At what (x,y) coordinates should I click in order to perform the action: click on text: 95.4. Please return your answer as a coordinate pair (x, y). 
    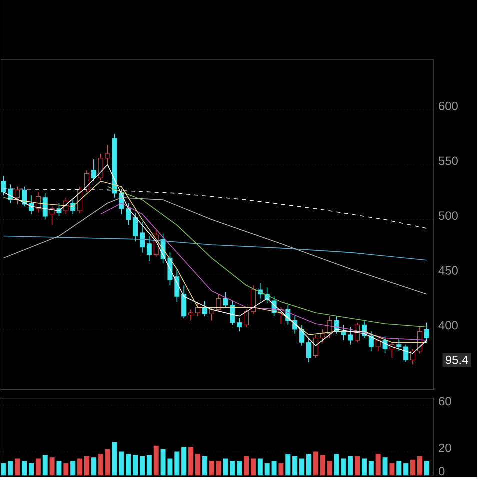
    Looking at the image, I should click on (457, 360).